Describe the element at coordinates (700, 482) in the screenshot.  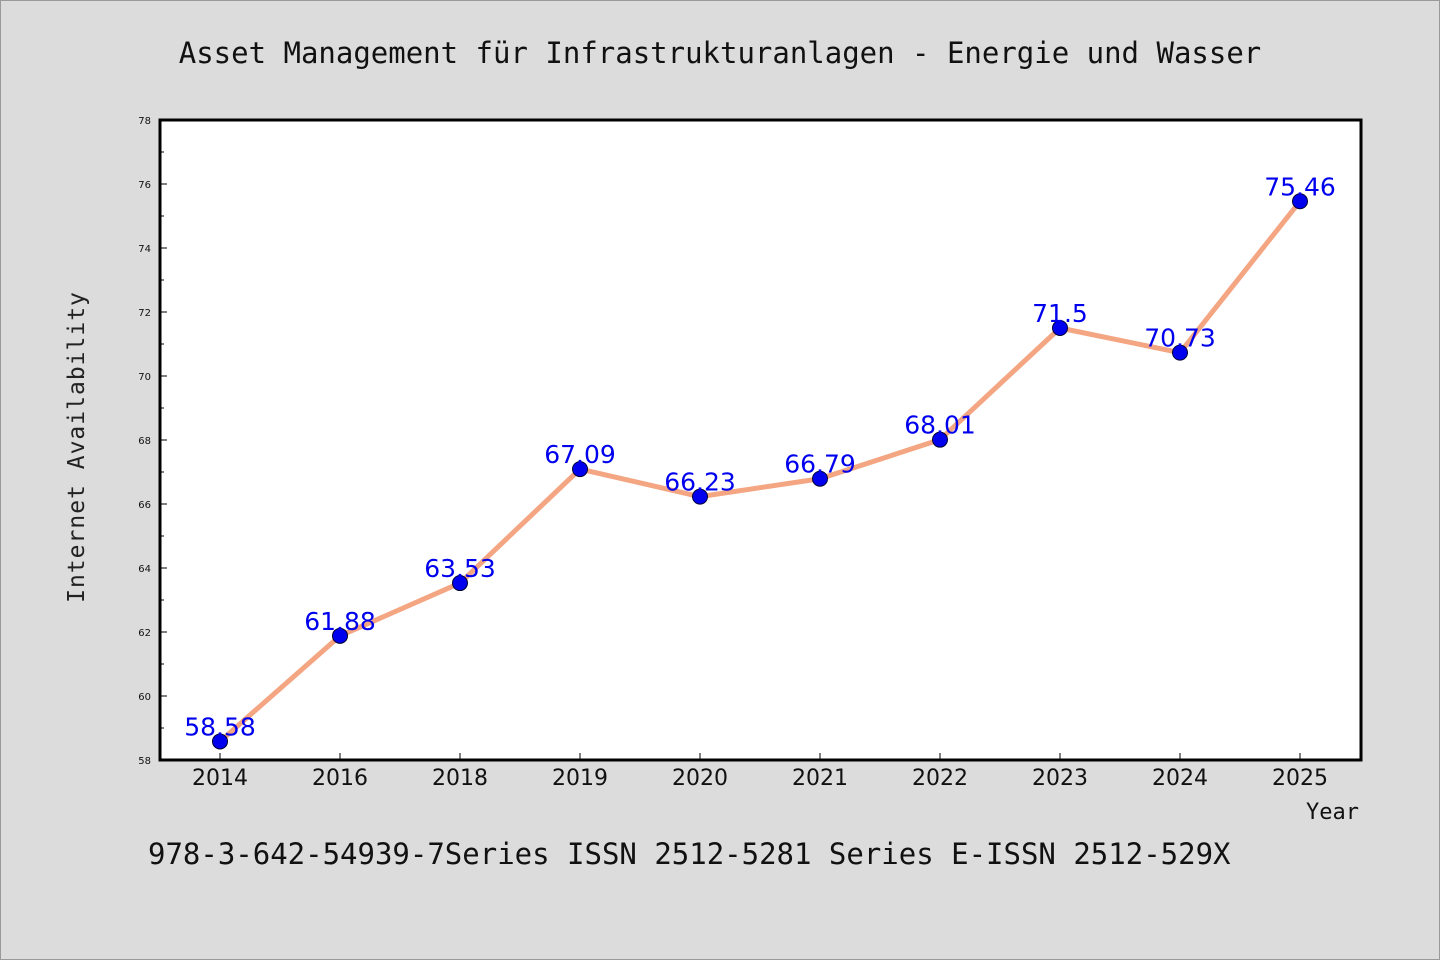
I see `data-label: 66.23` at that location.